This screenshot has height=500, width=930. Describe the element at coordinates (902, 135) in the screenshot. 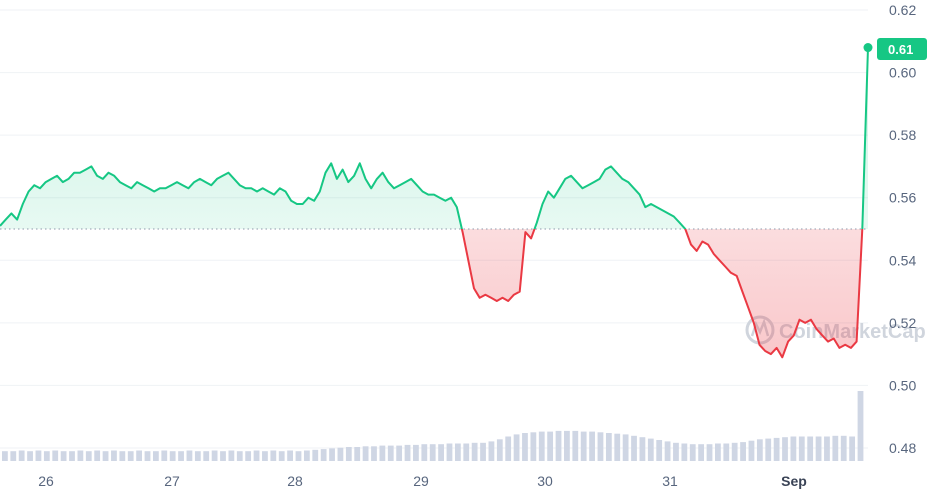

I see `y-tick-label: 0.58` at that location.